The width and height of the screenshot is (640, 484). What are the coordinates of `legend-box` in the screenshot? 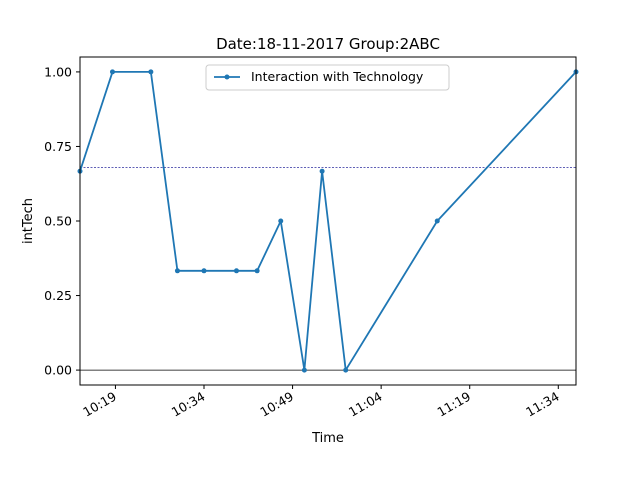 It's located at (327, 77).